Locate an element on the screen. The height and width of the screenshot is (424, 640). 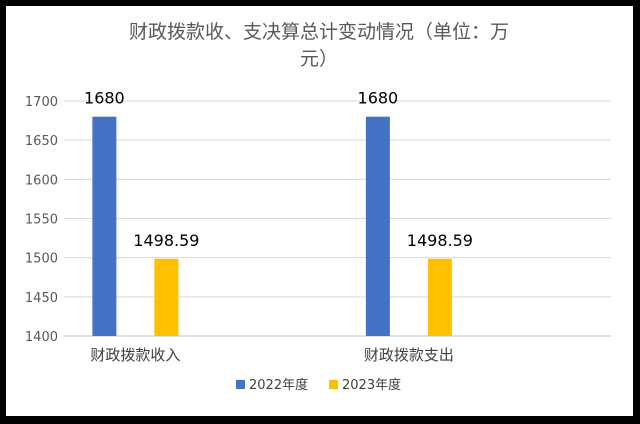
chart-title-line-1: 财政拨款收、支决算总计变动情况（单位：万 is located at coordinates (319, 32).